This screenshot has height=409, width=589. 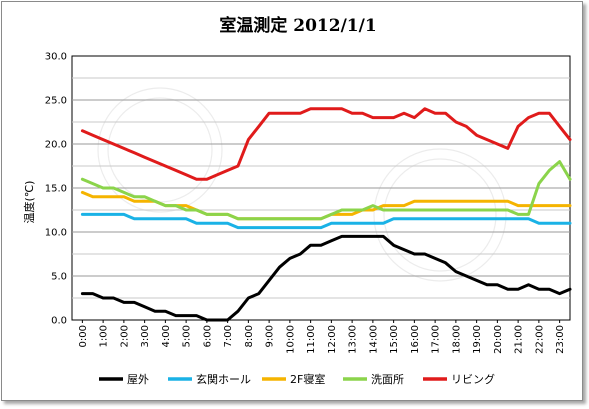 What do you see at coordinates (394, 339) in the screenshot?
I see `x-tick-label: 15:00` at bounding box center [394, 339].